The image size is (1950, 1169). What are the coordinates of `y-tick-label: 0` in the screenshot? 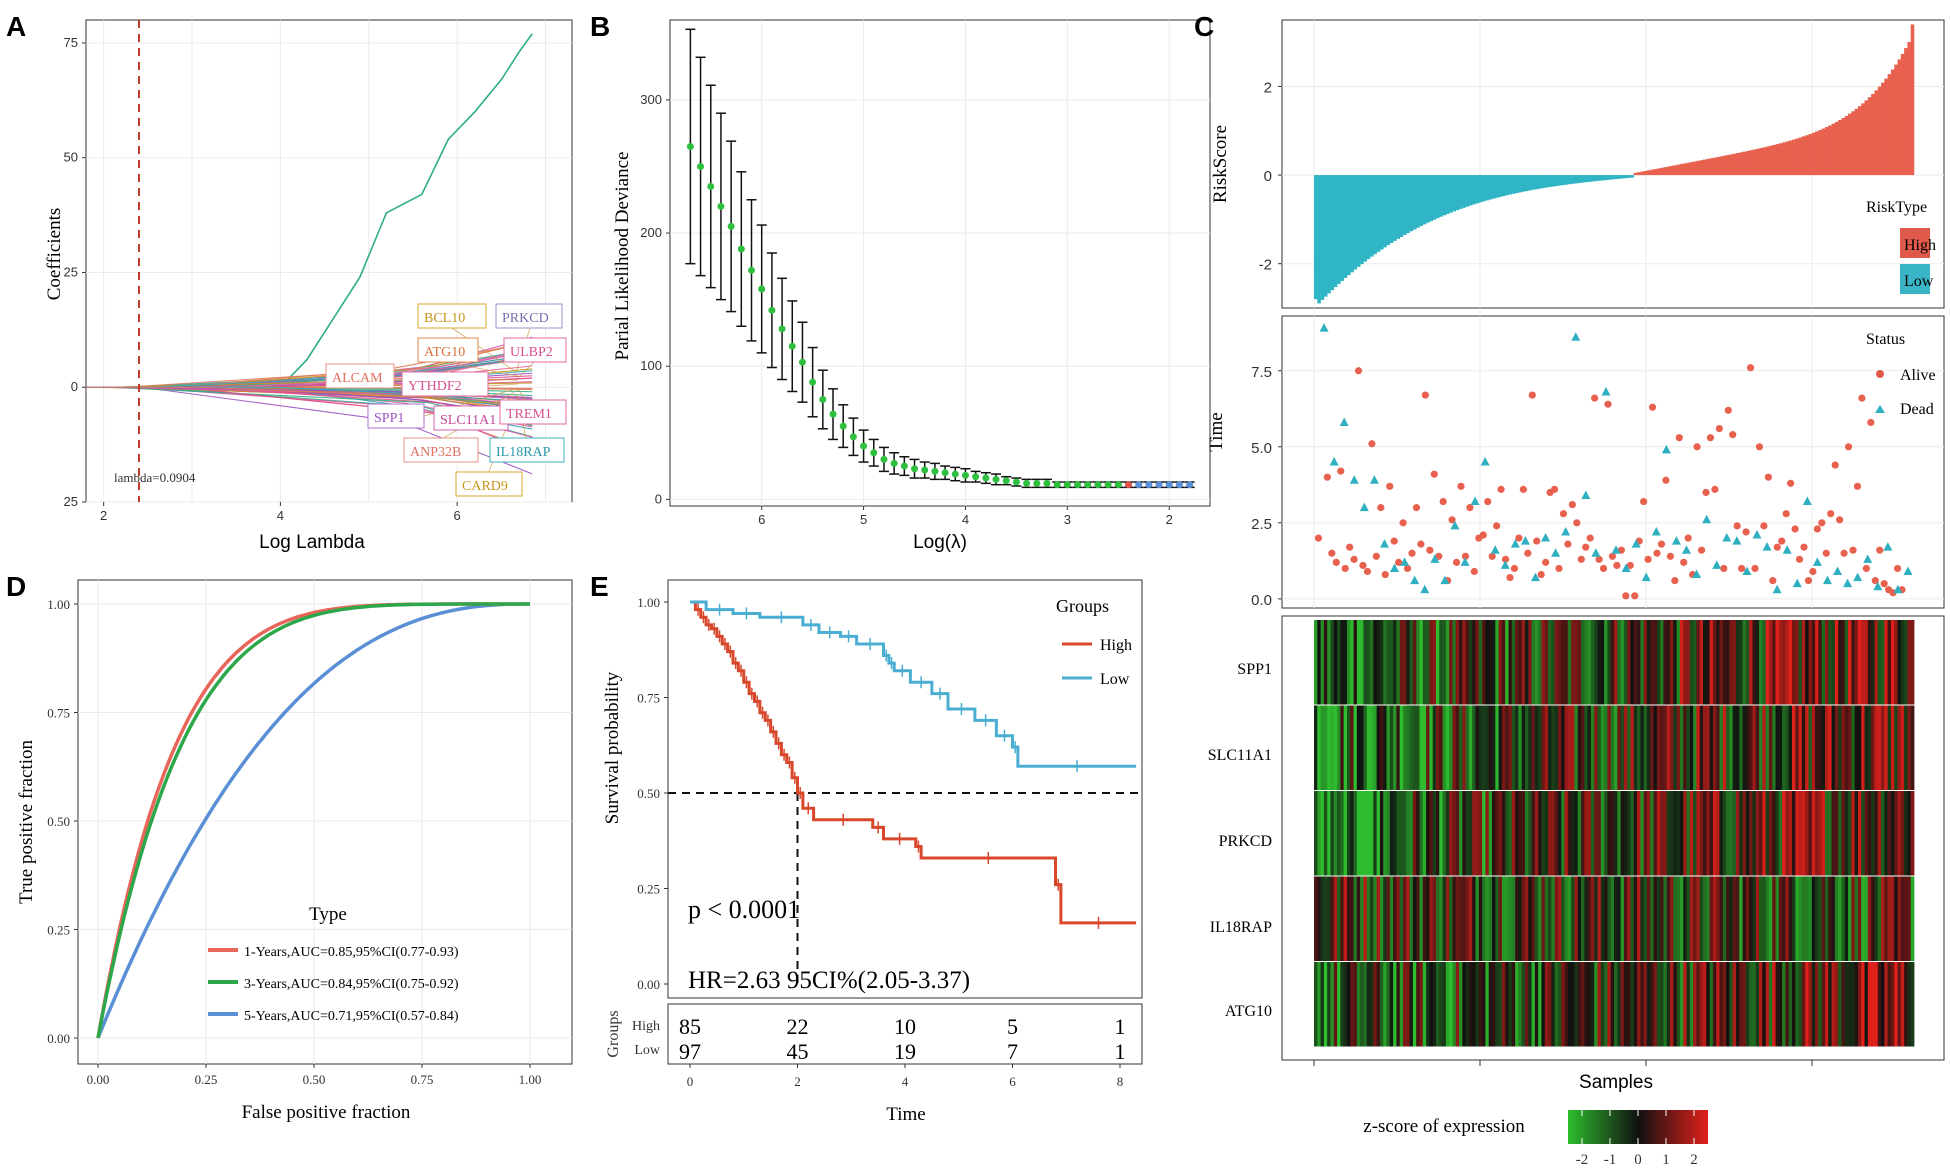 It's located at (658, 498).